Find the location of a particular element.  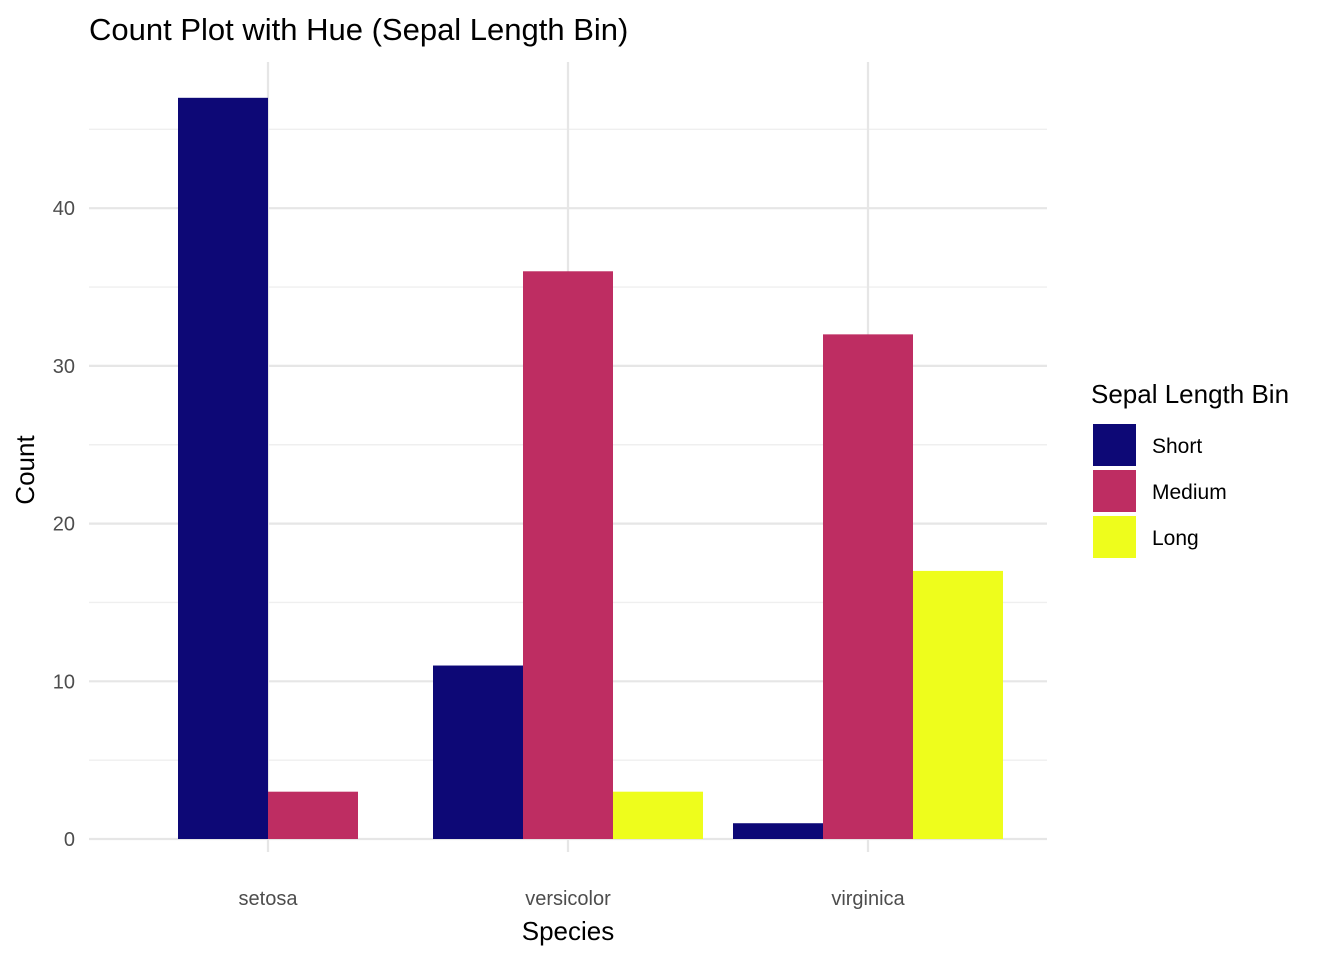

y-tick-label: 20 is located at coordinates (64, 525).